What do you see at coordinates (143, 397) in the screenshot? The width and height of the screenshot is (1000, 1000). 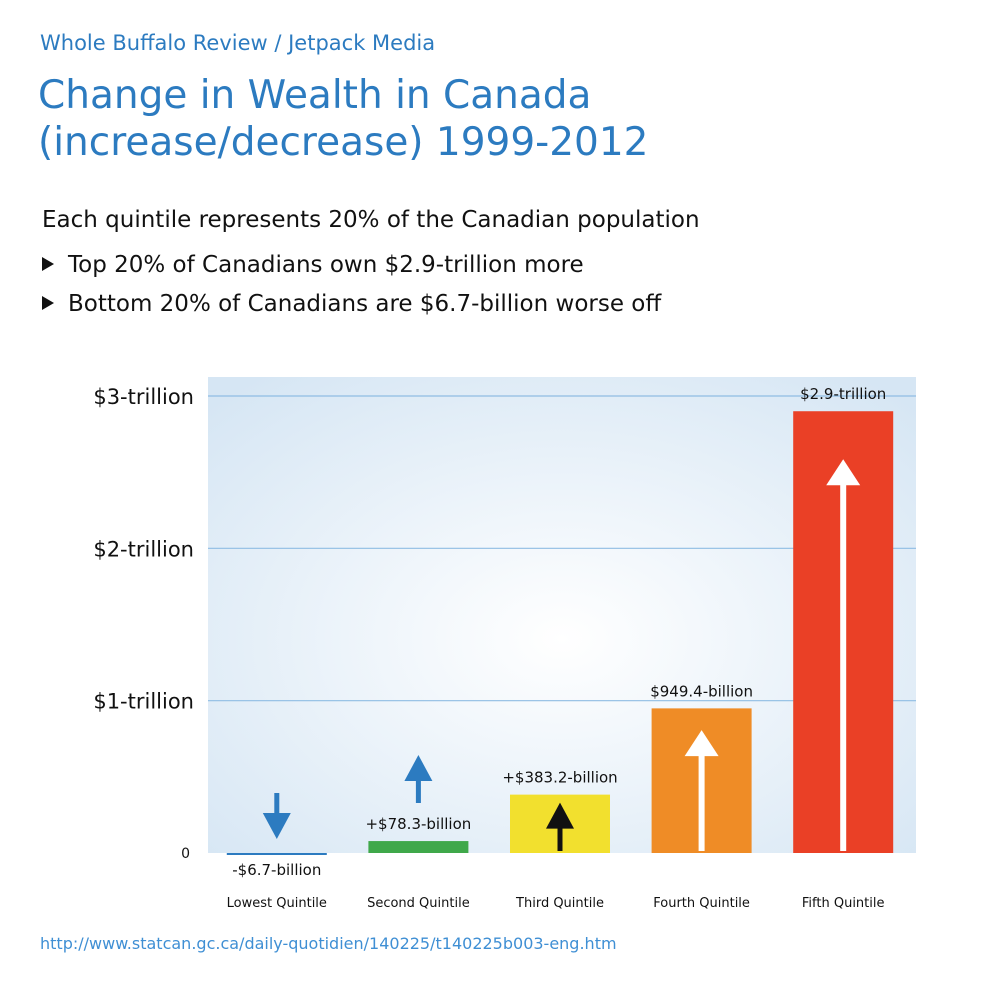 I see `y-tick-label: $3-trillion` at bounding box center [143, 397].